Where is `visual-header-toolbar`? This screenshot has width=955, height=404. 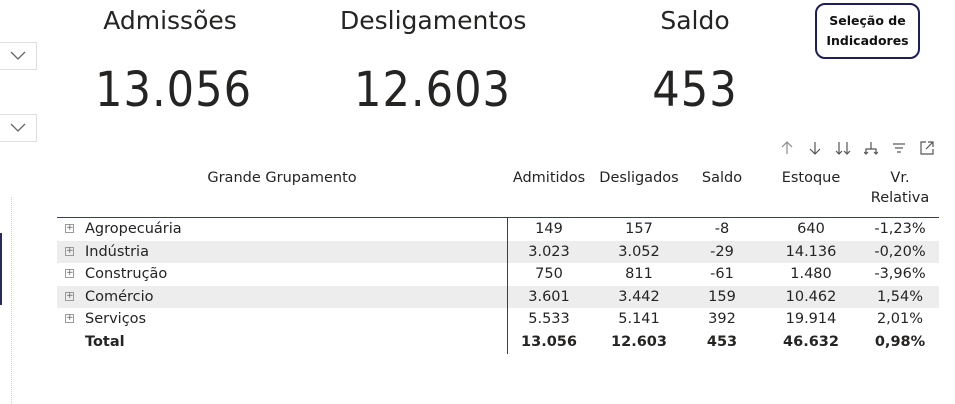
visual-header-toolbar is located at coordinates (862, 148).